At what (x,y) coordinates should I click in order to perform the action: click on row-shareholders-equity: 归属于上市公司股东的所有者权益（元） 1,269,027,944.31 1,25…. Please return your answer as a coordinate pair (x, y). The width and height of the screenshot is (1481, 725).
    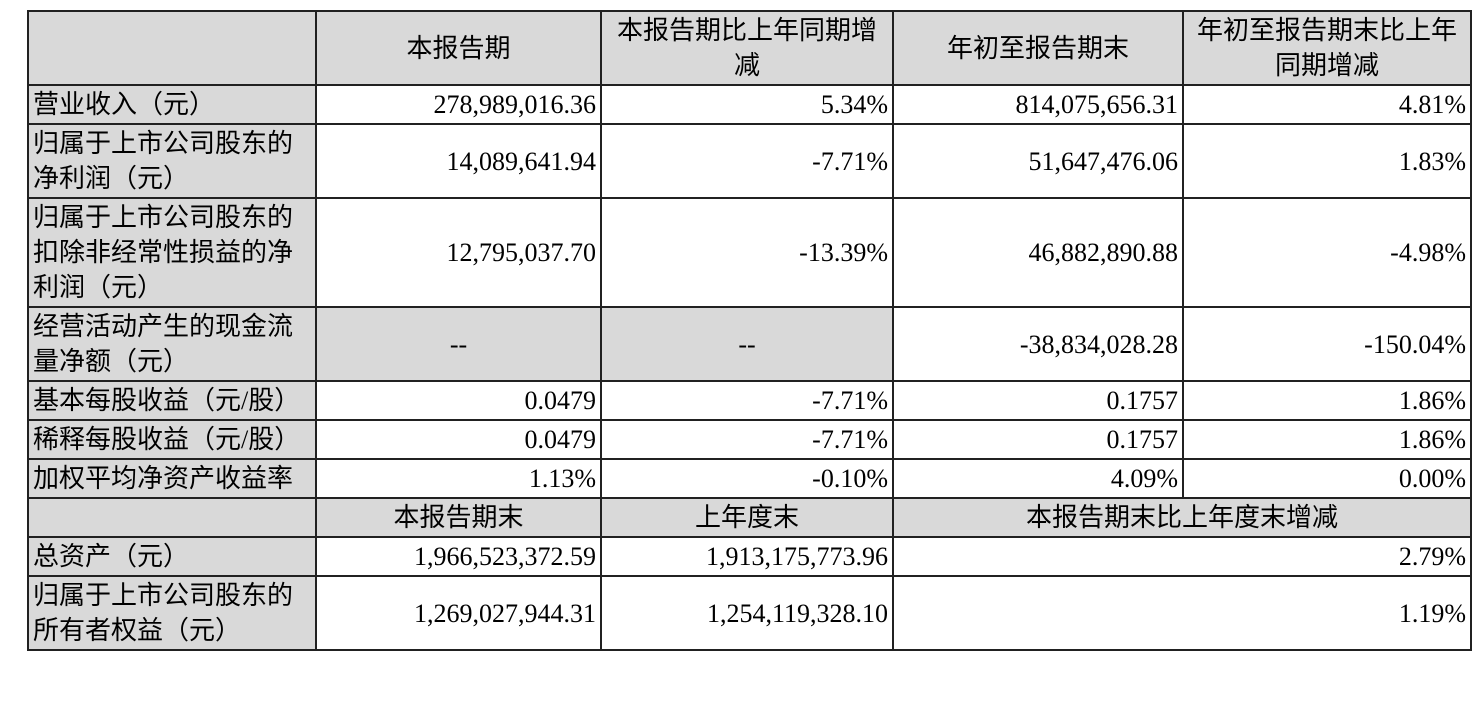
    Looking at the image, I should click on (749, 613).